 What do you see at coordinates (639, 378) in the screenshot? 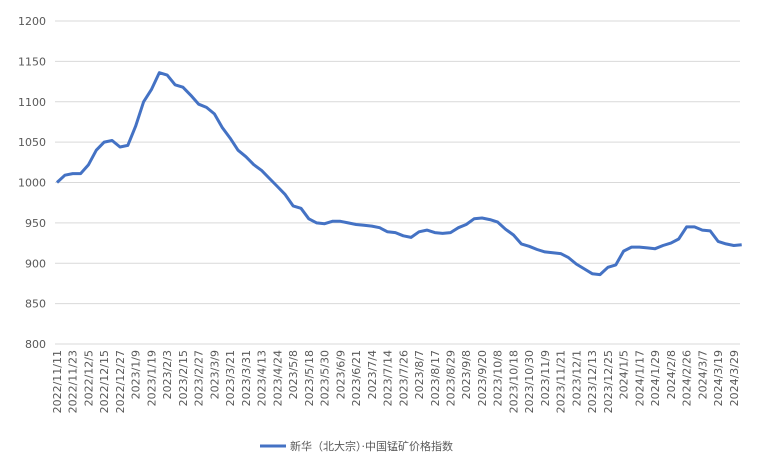
I see `x-tick-label: 2024/1/17` at bounding box center [639, 378].